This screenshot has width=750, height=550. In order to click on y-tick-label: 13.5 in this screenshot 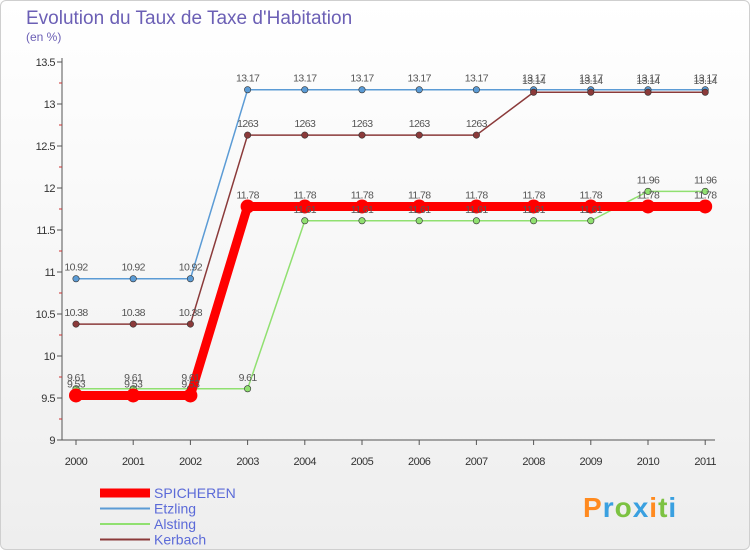, I will do `click(46, 63)`.